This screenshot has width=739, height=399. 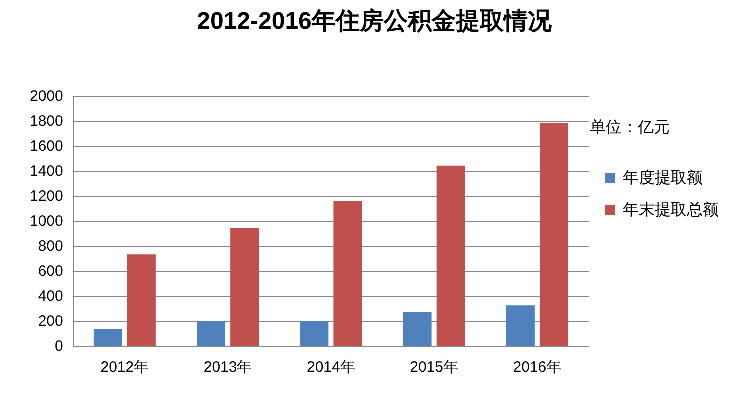 What do you see at coordinates (47, 171) in the screenshot?
I see `y-tick-label: 1400` at bounding box center [47, 171].